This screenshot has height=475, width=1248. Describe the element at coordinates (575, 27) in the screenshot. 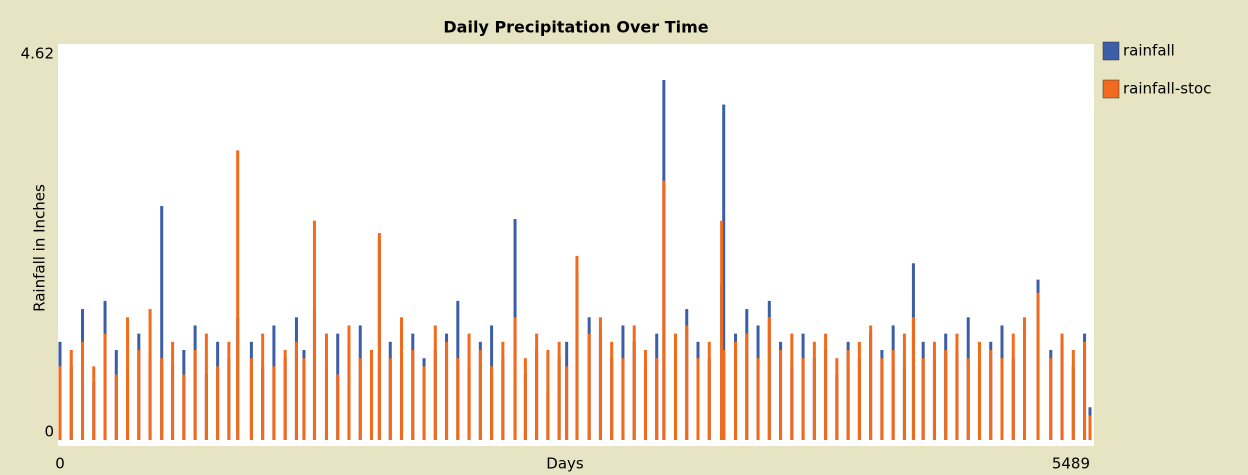

I see `chart-title: Daily Precipitation Over Time` at that location.